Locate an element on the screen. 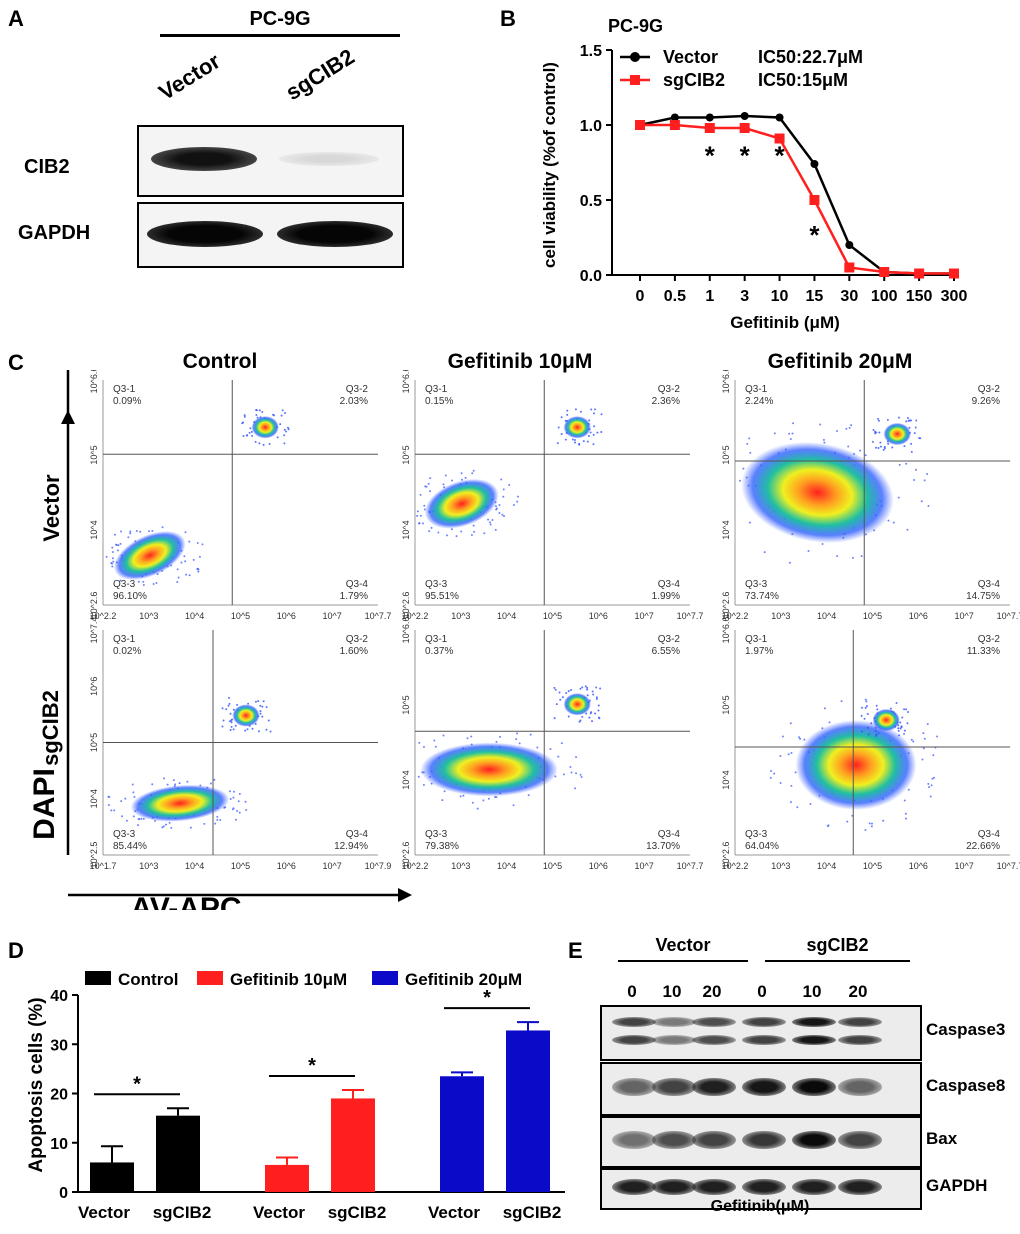 Image resolution: width=1020 pixels, height=1234 pixels. flow-y-tick: 10^4 is located at coordinates (94, 529).